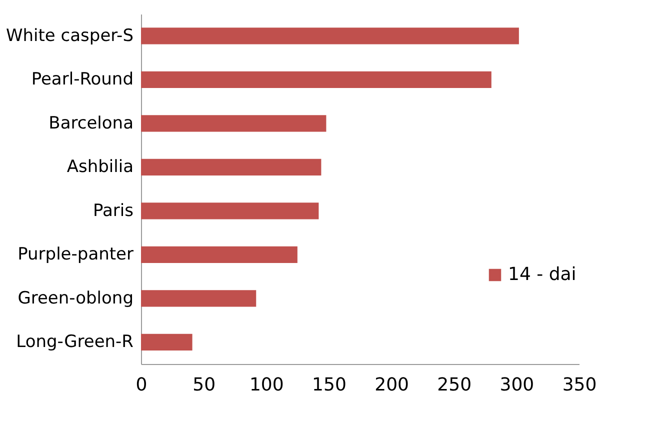 This screenshot has width=645, height=430. What do you see at coordinates (82, 80) in the screenshot?
I see `y-tick-label: Pearl-Round` at bounding box center [82, 80].